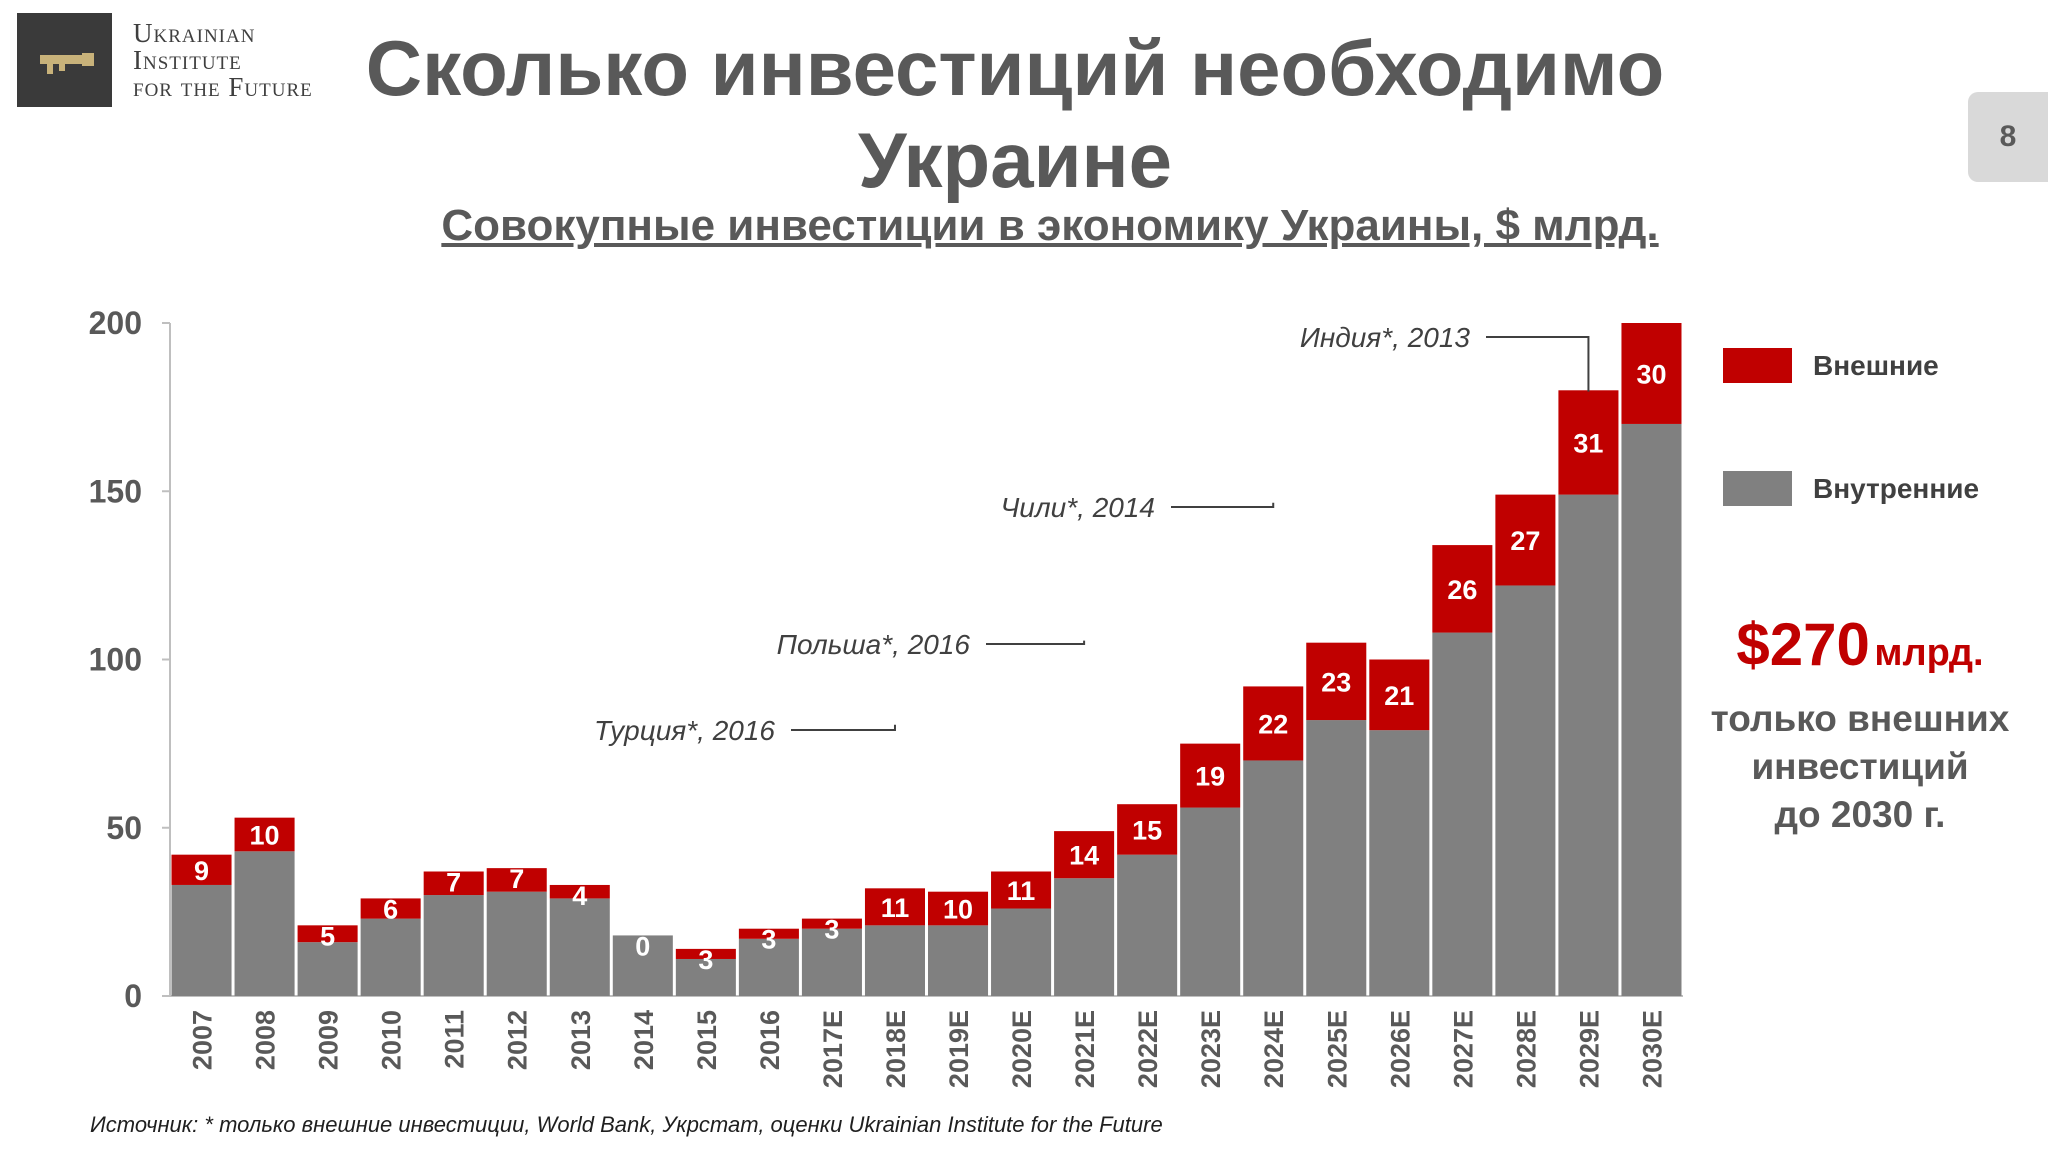 This screenshot has width=2048, height=1152. Describe the element at coordinates (1896, 488) in the screenshot. I see `legend-label: Внутренние` at that location.